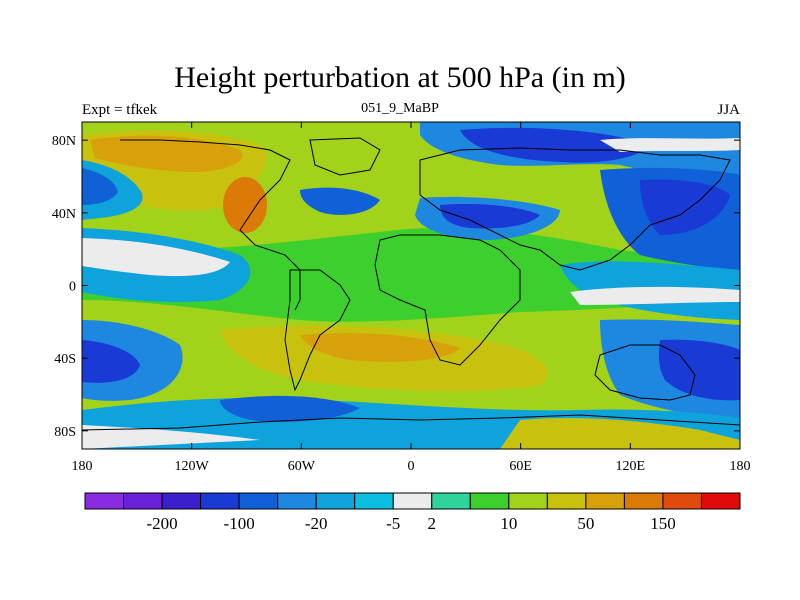  I want to click on colorbar-label: 50, so click(585, 523).